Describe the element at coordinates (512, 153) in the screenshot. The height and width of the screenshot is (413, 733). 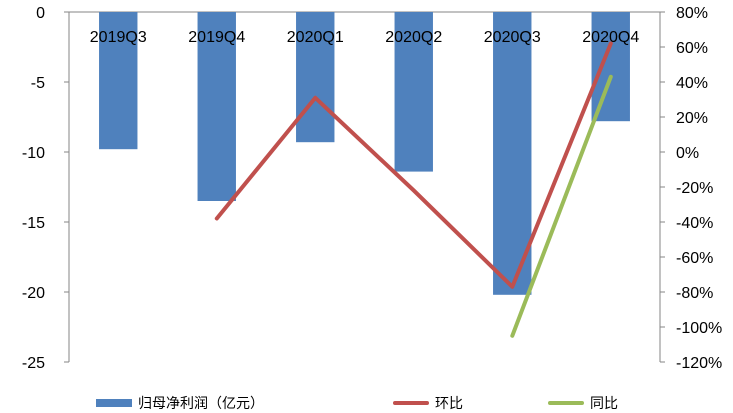
I see `bar-2020Q3` at that location.